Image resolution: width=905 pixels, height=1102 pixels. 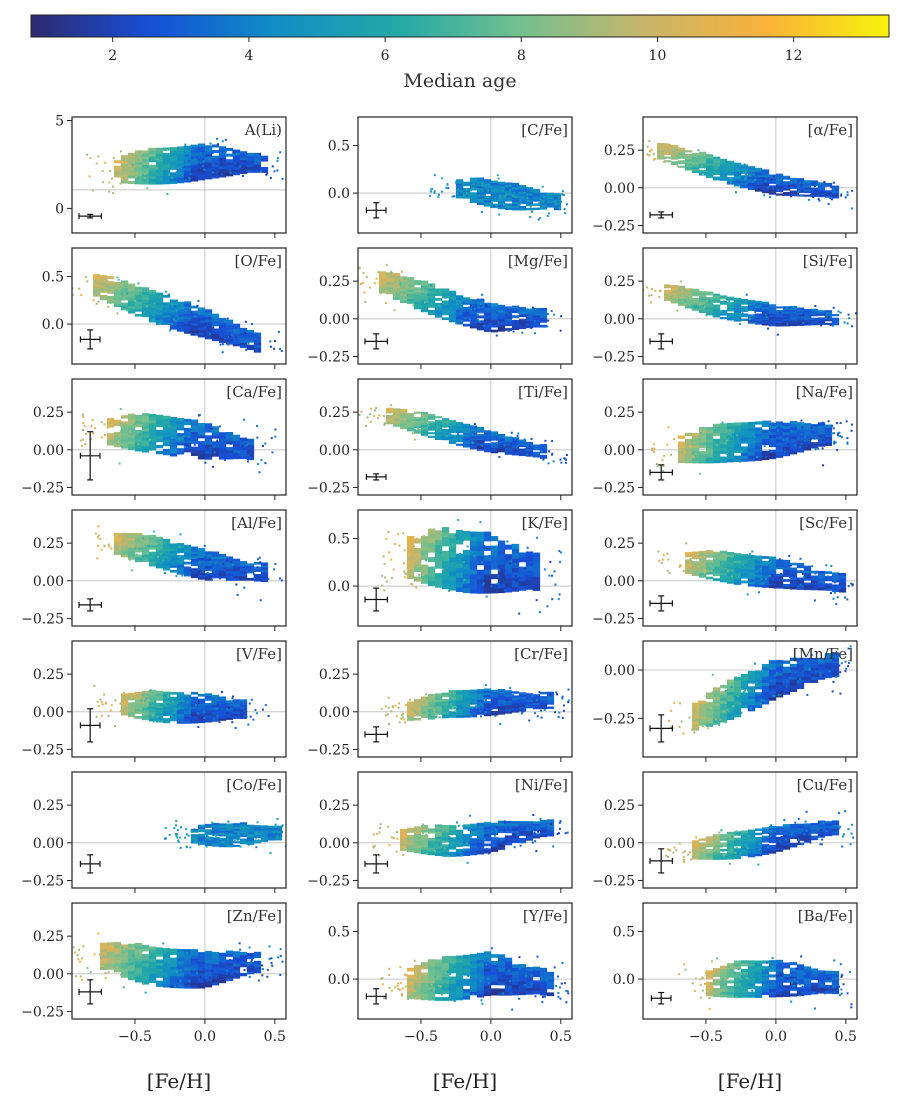 I want to click on colorbar-label: Median age, so click(x=459, y=81).